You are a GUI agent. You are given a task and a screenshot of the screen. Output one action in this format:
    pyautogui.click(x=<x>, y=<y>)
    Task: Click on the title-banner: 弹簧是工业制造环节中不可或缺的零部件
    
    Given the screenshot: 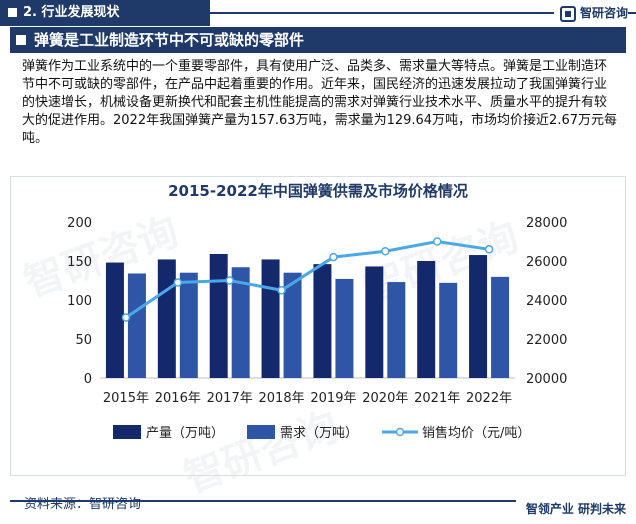 What is the action you would take?
    pyautogui.click(x=318, y=40)
    